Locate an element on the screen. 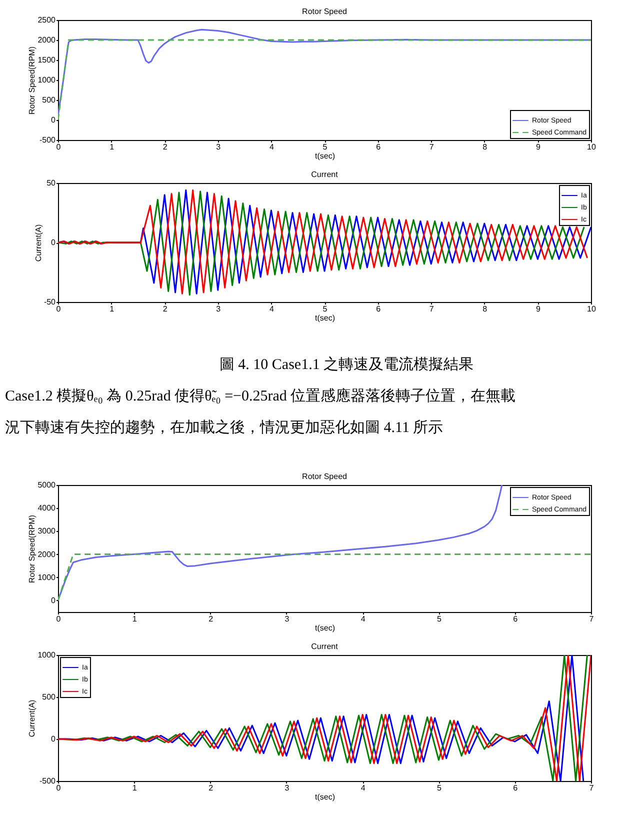  y-tick-label: 3000 is located at coordinates (47, 531).